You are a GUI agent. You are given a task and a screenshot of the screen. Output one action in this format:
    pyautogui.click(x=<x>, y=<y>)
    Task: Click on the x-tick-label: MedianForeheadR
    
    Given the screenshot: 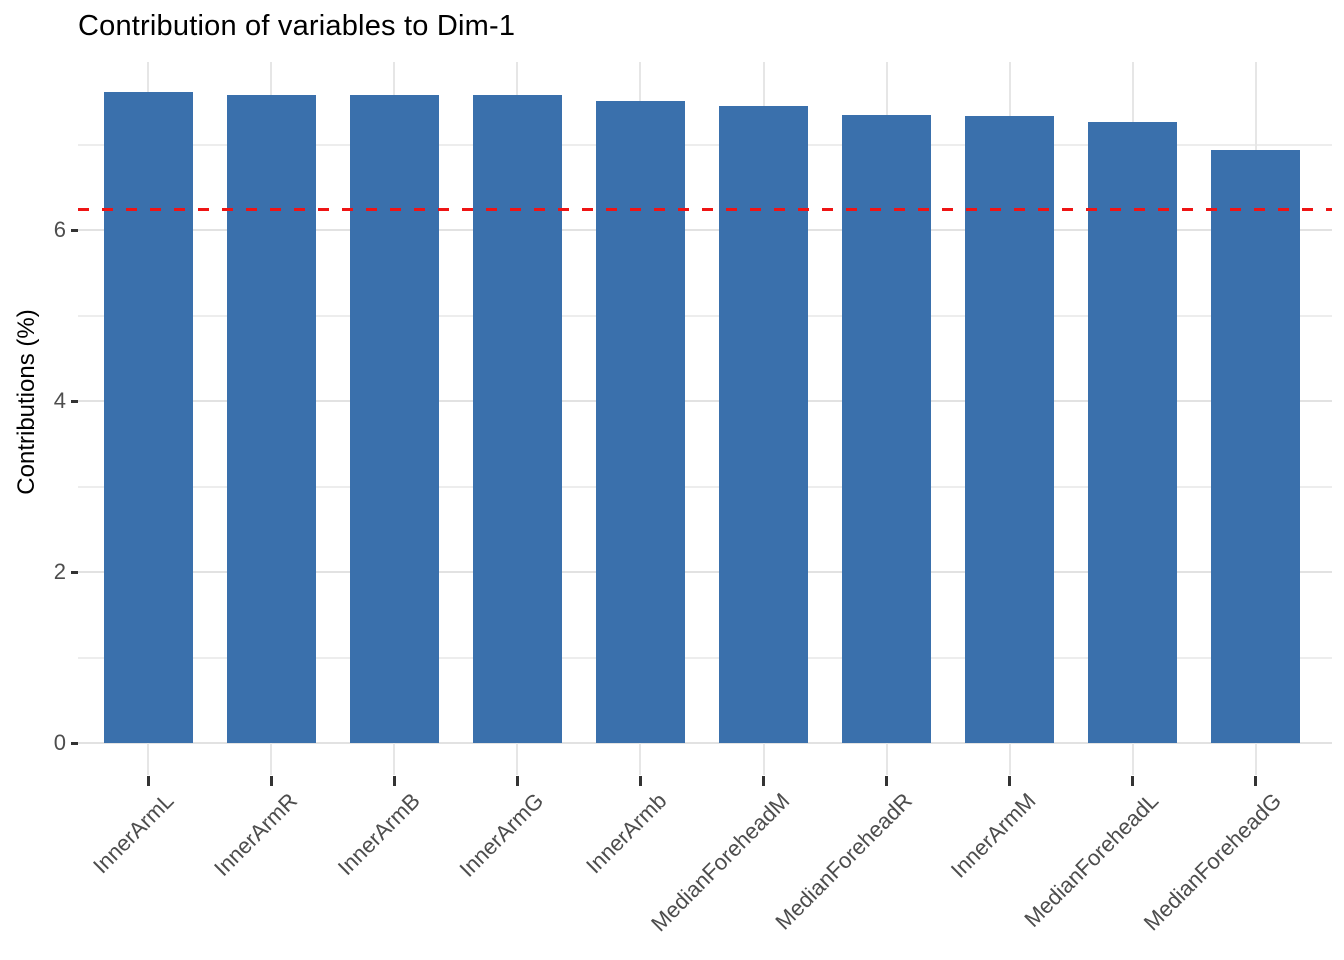 What is the action you would take?
    pyautogui.click(x=844, y=861)
    